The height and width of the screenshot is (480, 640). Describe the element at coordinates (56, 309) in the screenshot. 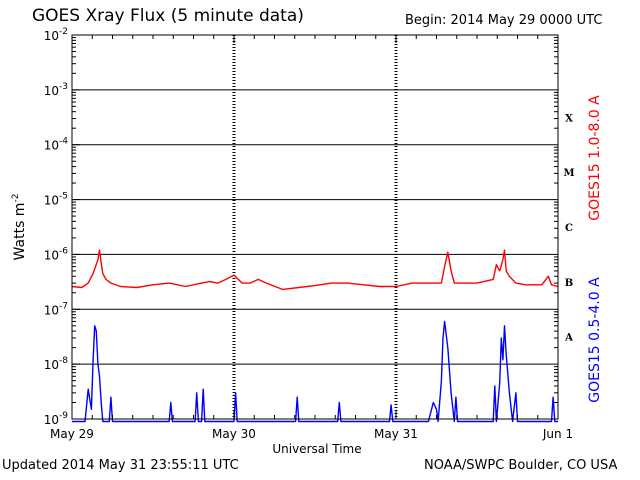

I see `y-tick-label: 10⁻⁷` at that location.